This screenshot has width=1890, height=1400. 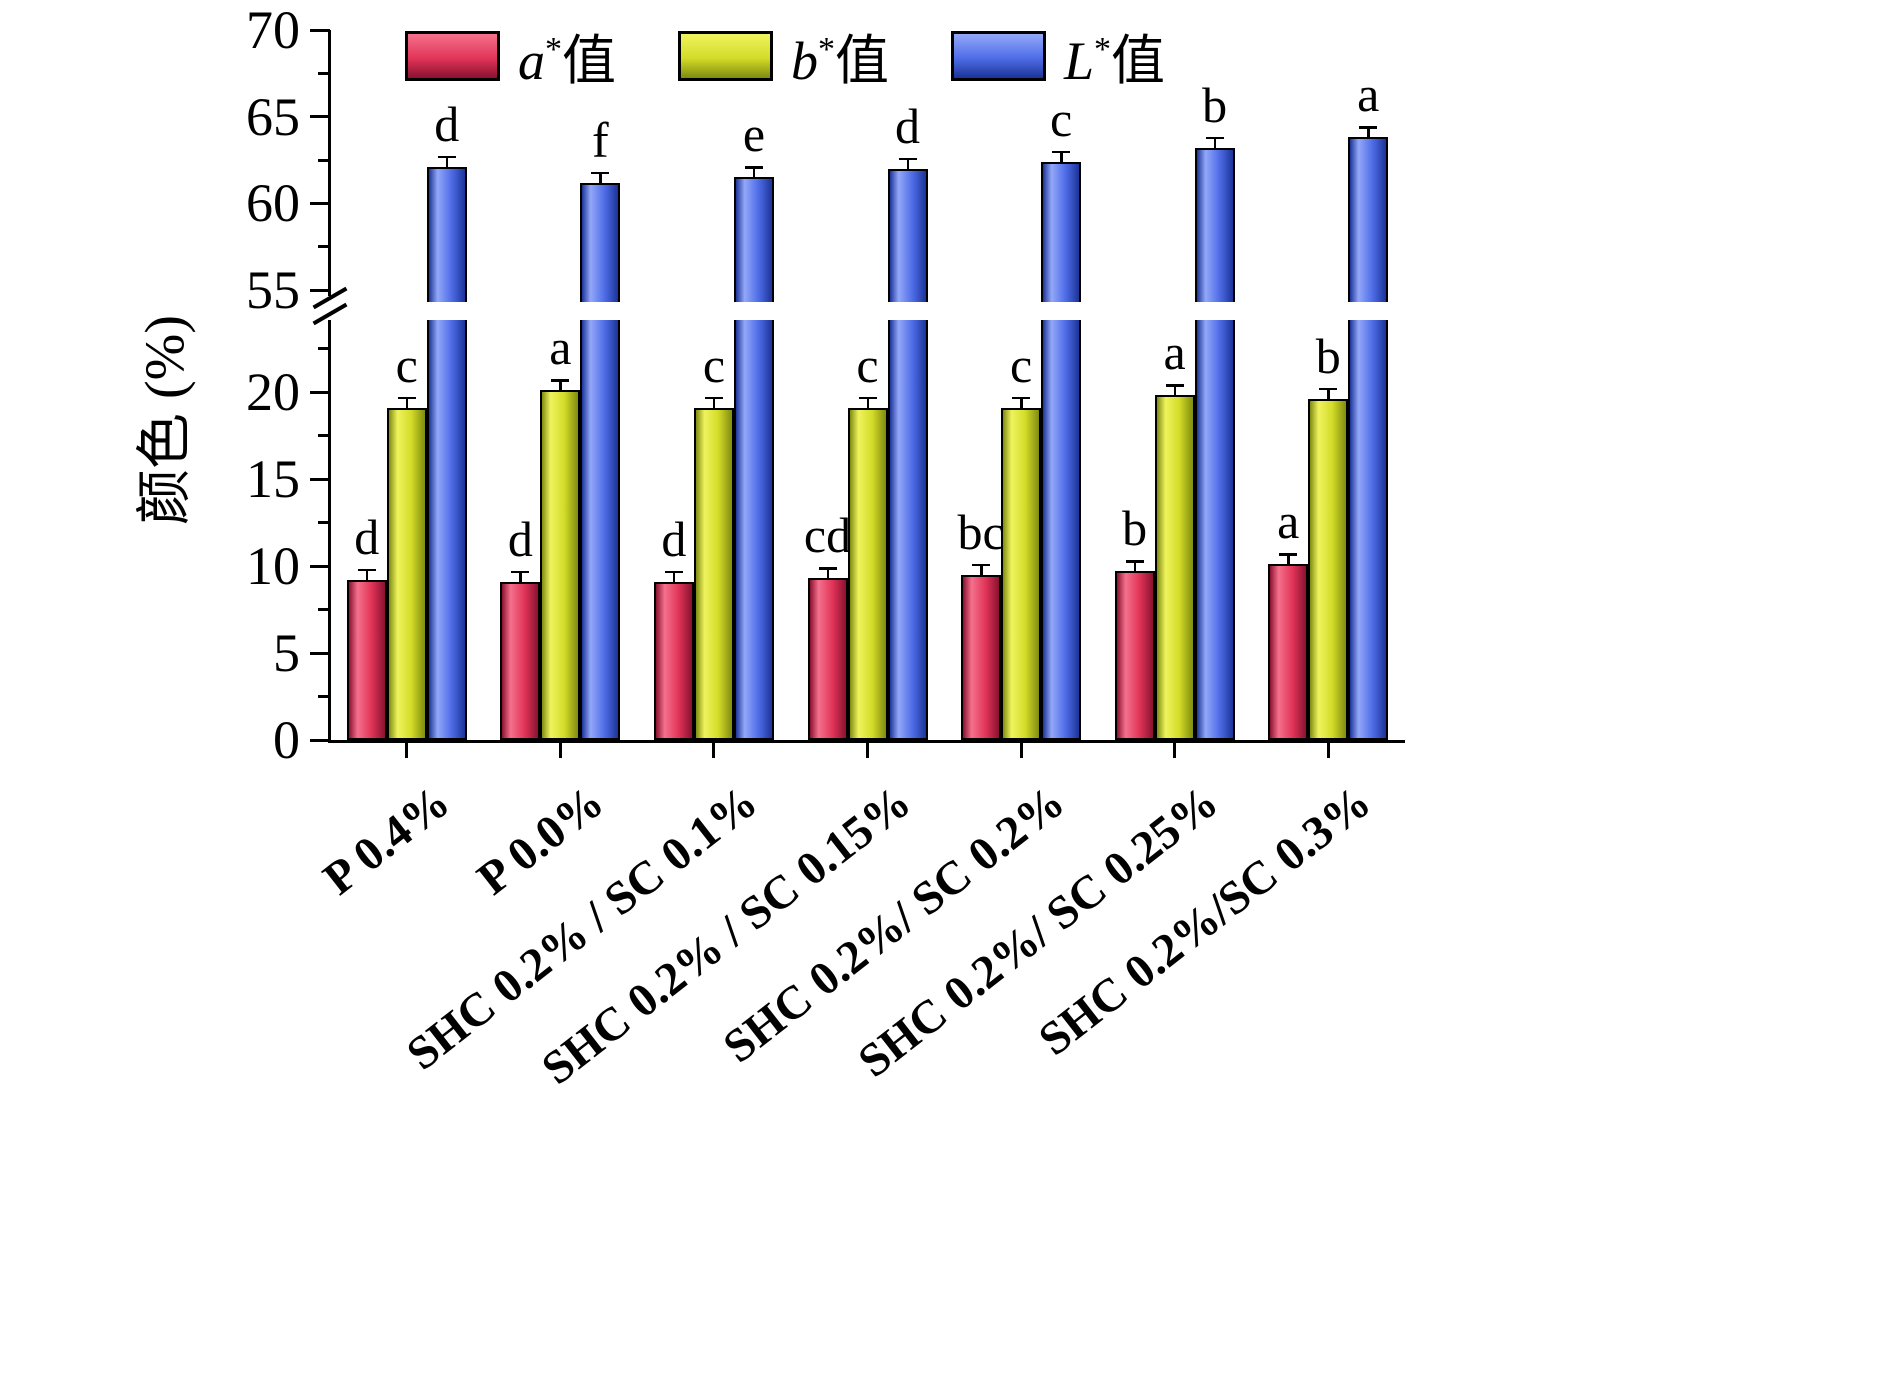 I want to click on legend-star-b: *, so click(x=826, y=49).